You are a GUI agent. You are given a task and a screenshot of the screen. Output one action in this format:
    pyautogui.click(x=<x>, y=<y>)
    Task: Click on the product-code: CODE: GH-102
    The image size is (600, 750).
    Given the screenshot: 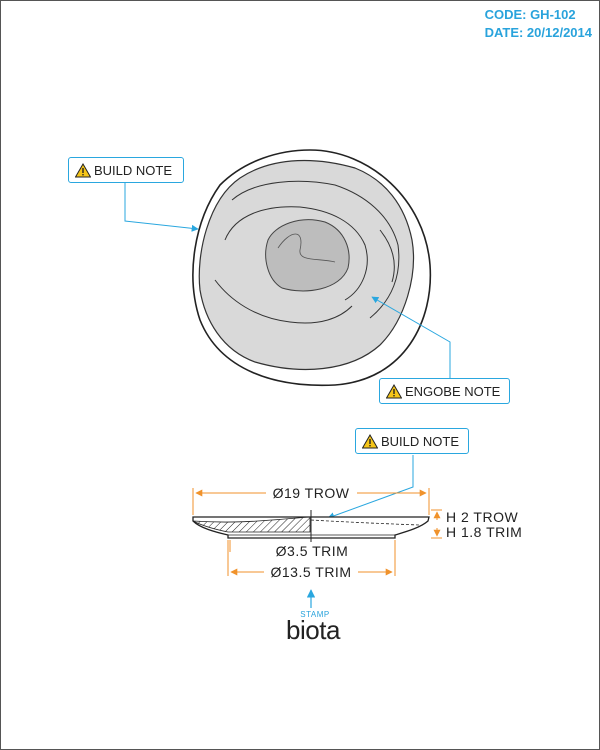 What is the action you would take?
    pyautogui.click(x=530, y=14)
    